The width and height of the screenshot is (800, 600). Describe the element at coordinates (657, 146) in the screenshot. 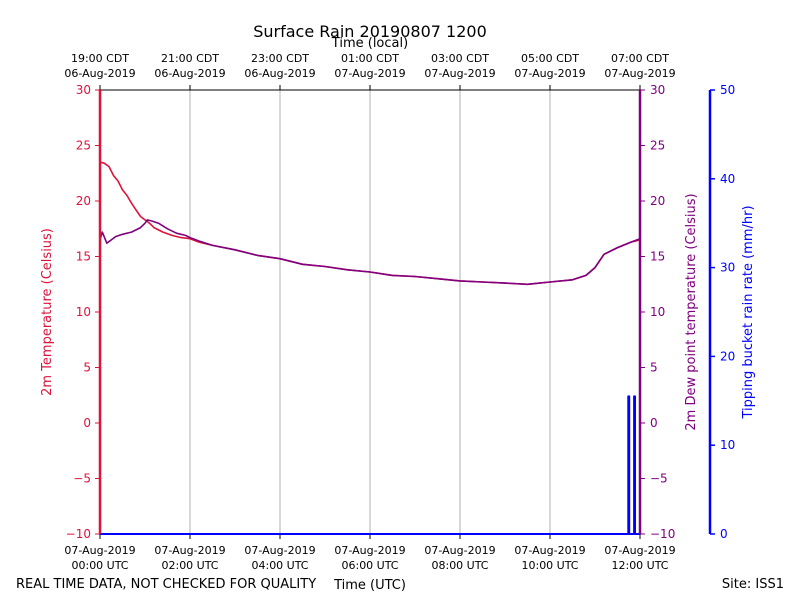

I see `right-tick-label: 25` at that location.